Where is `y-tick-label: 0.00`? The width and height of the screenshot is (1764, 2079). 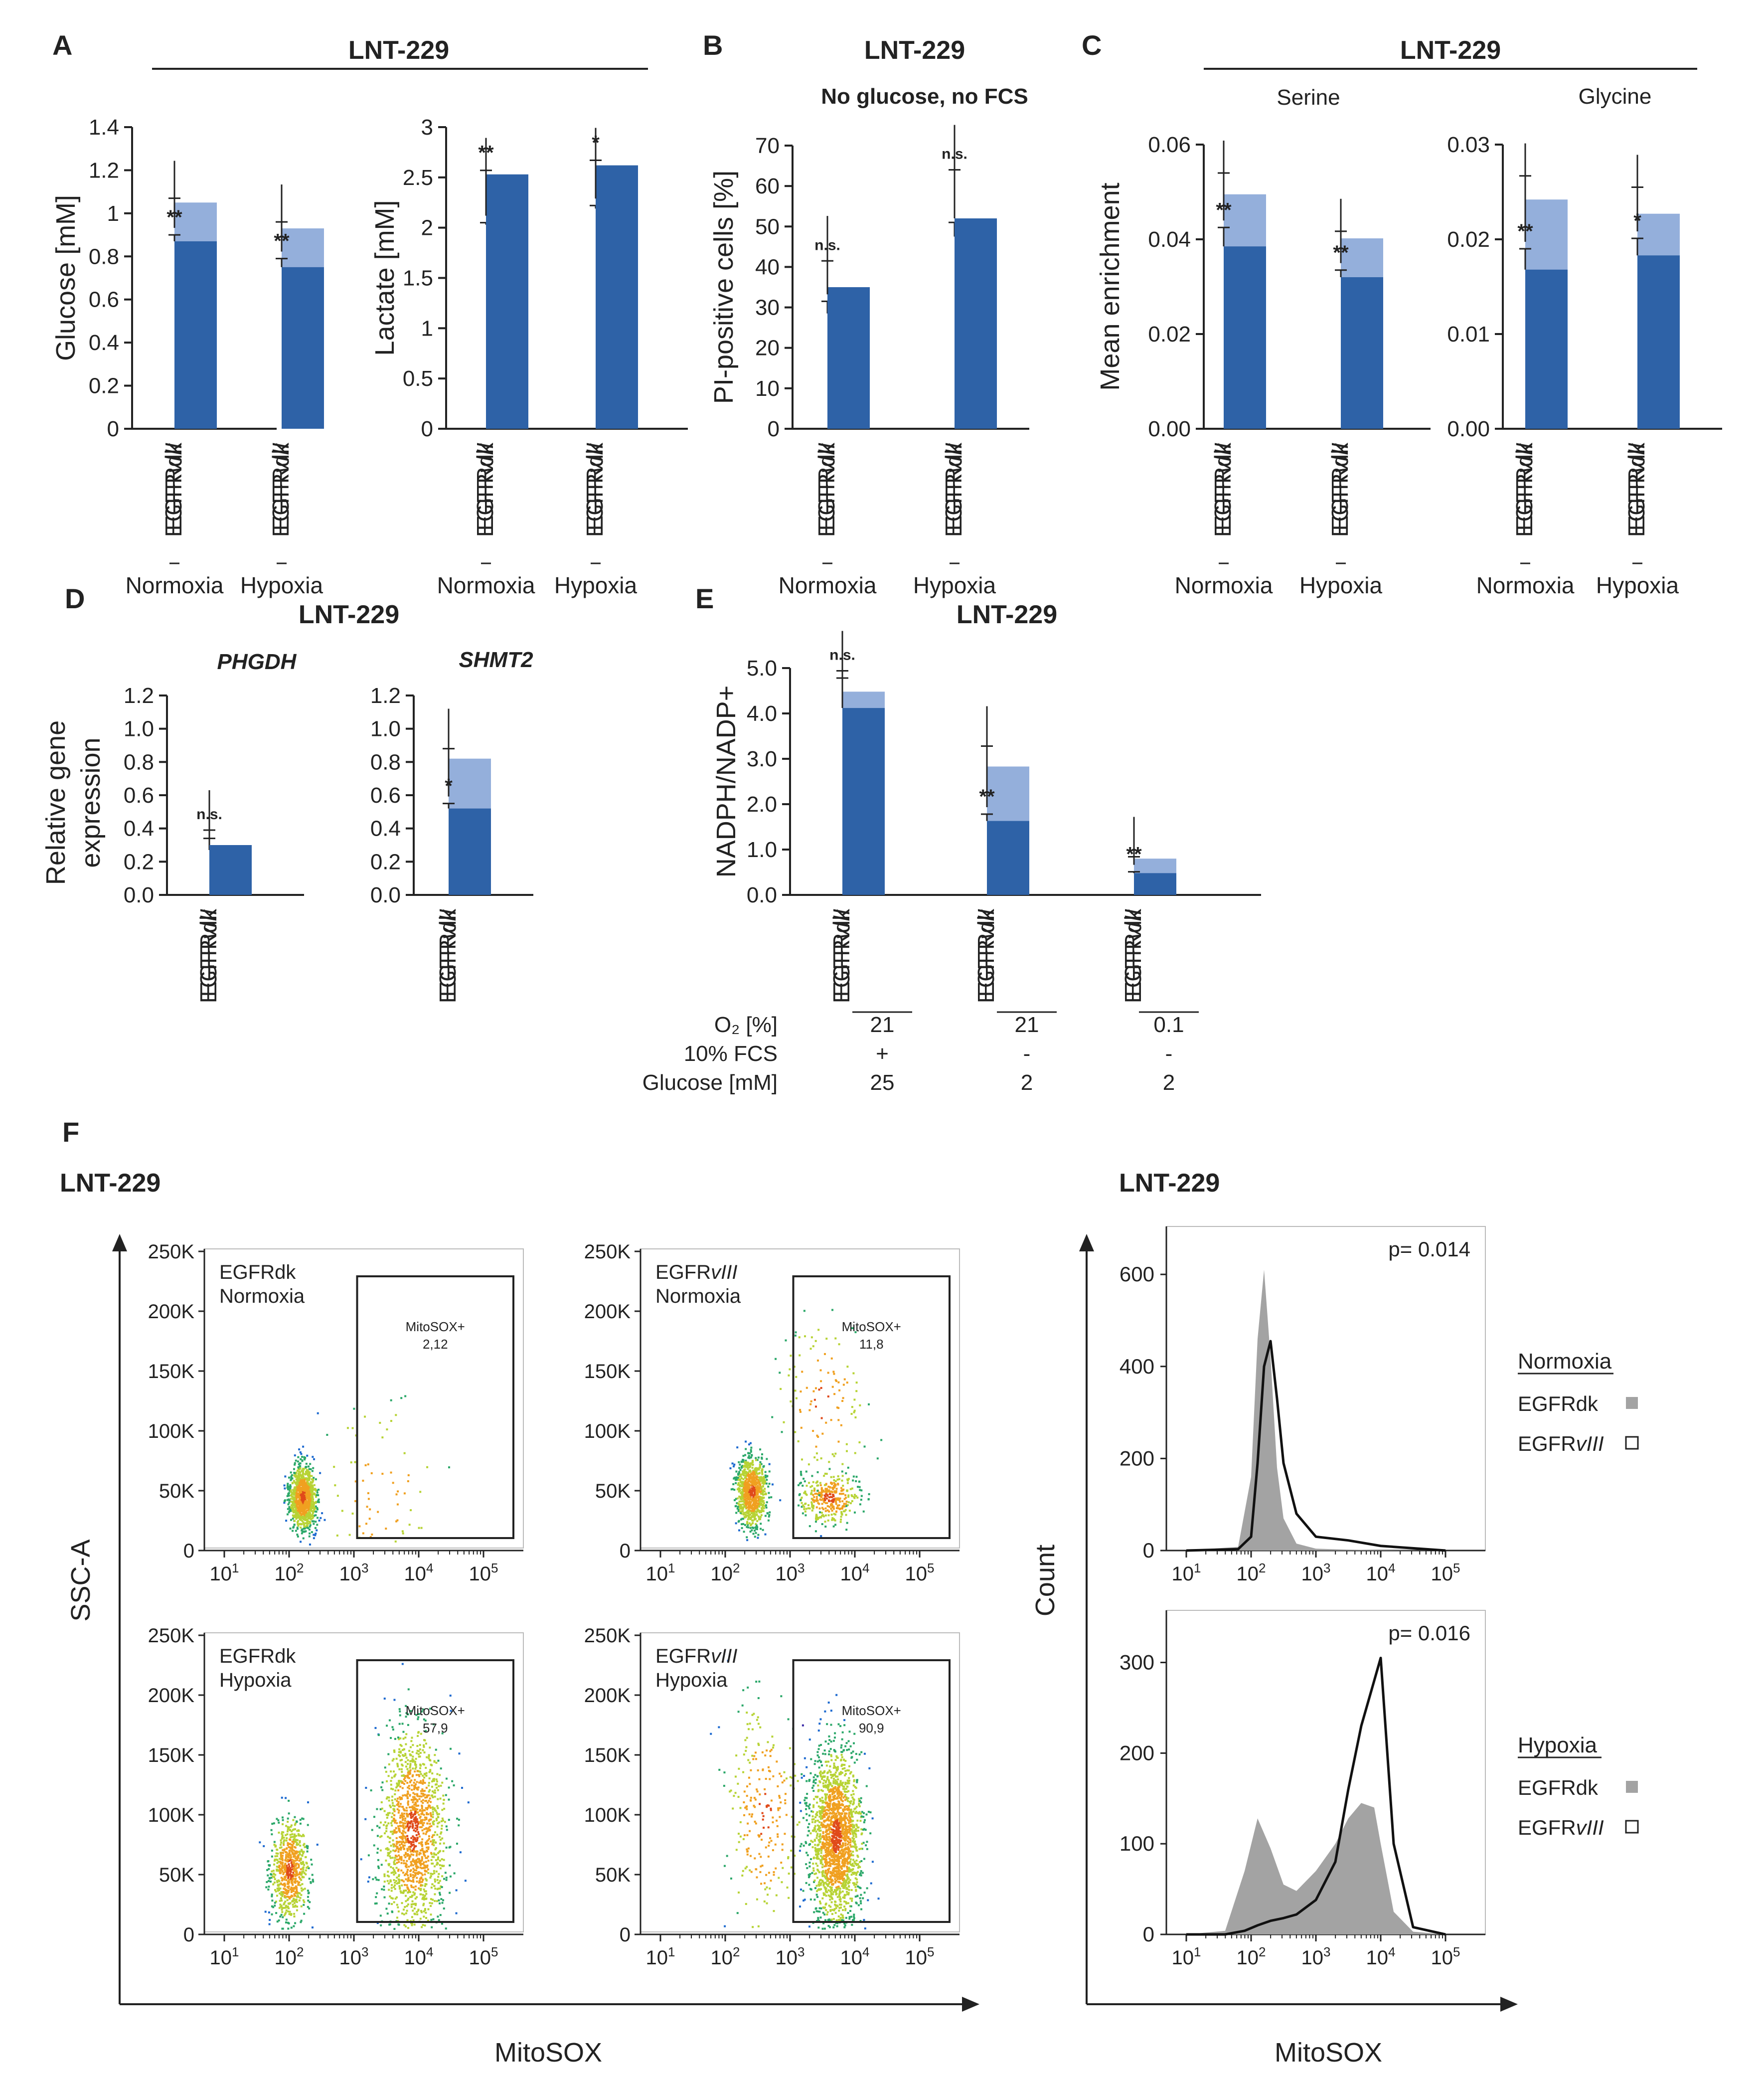 y-tick-label: 0.00 is located at coordinates (1468, 429).